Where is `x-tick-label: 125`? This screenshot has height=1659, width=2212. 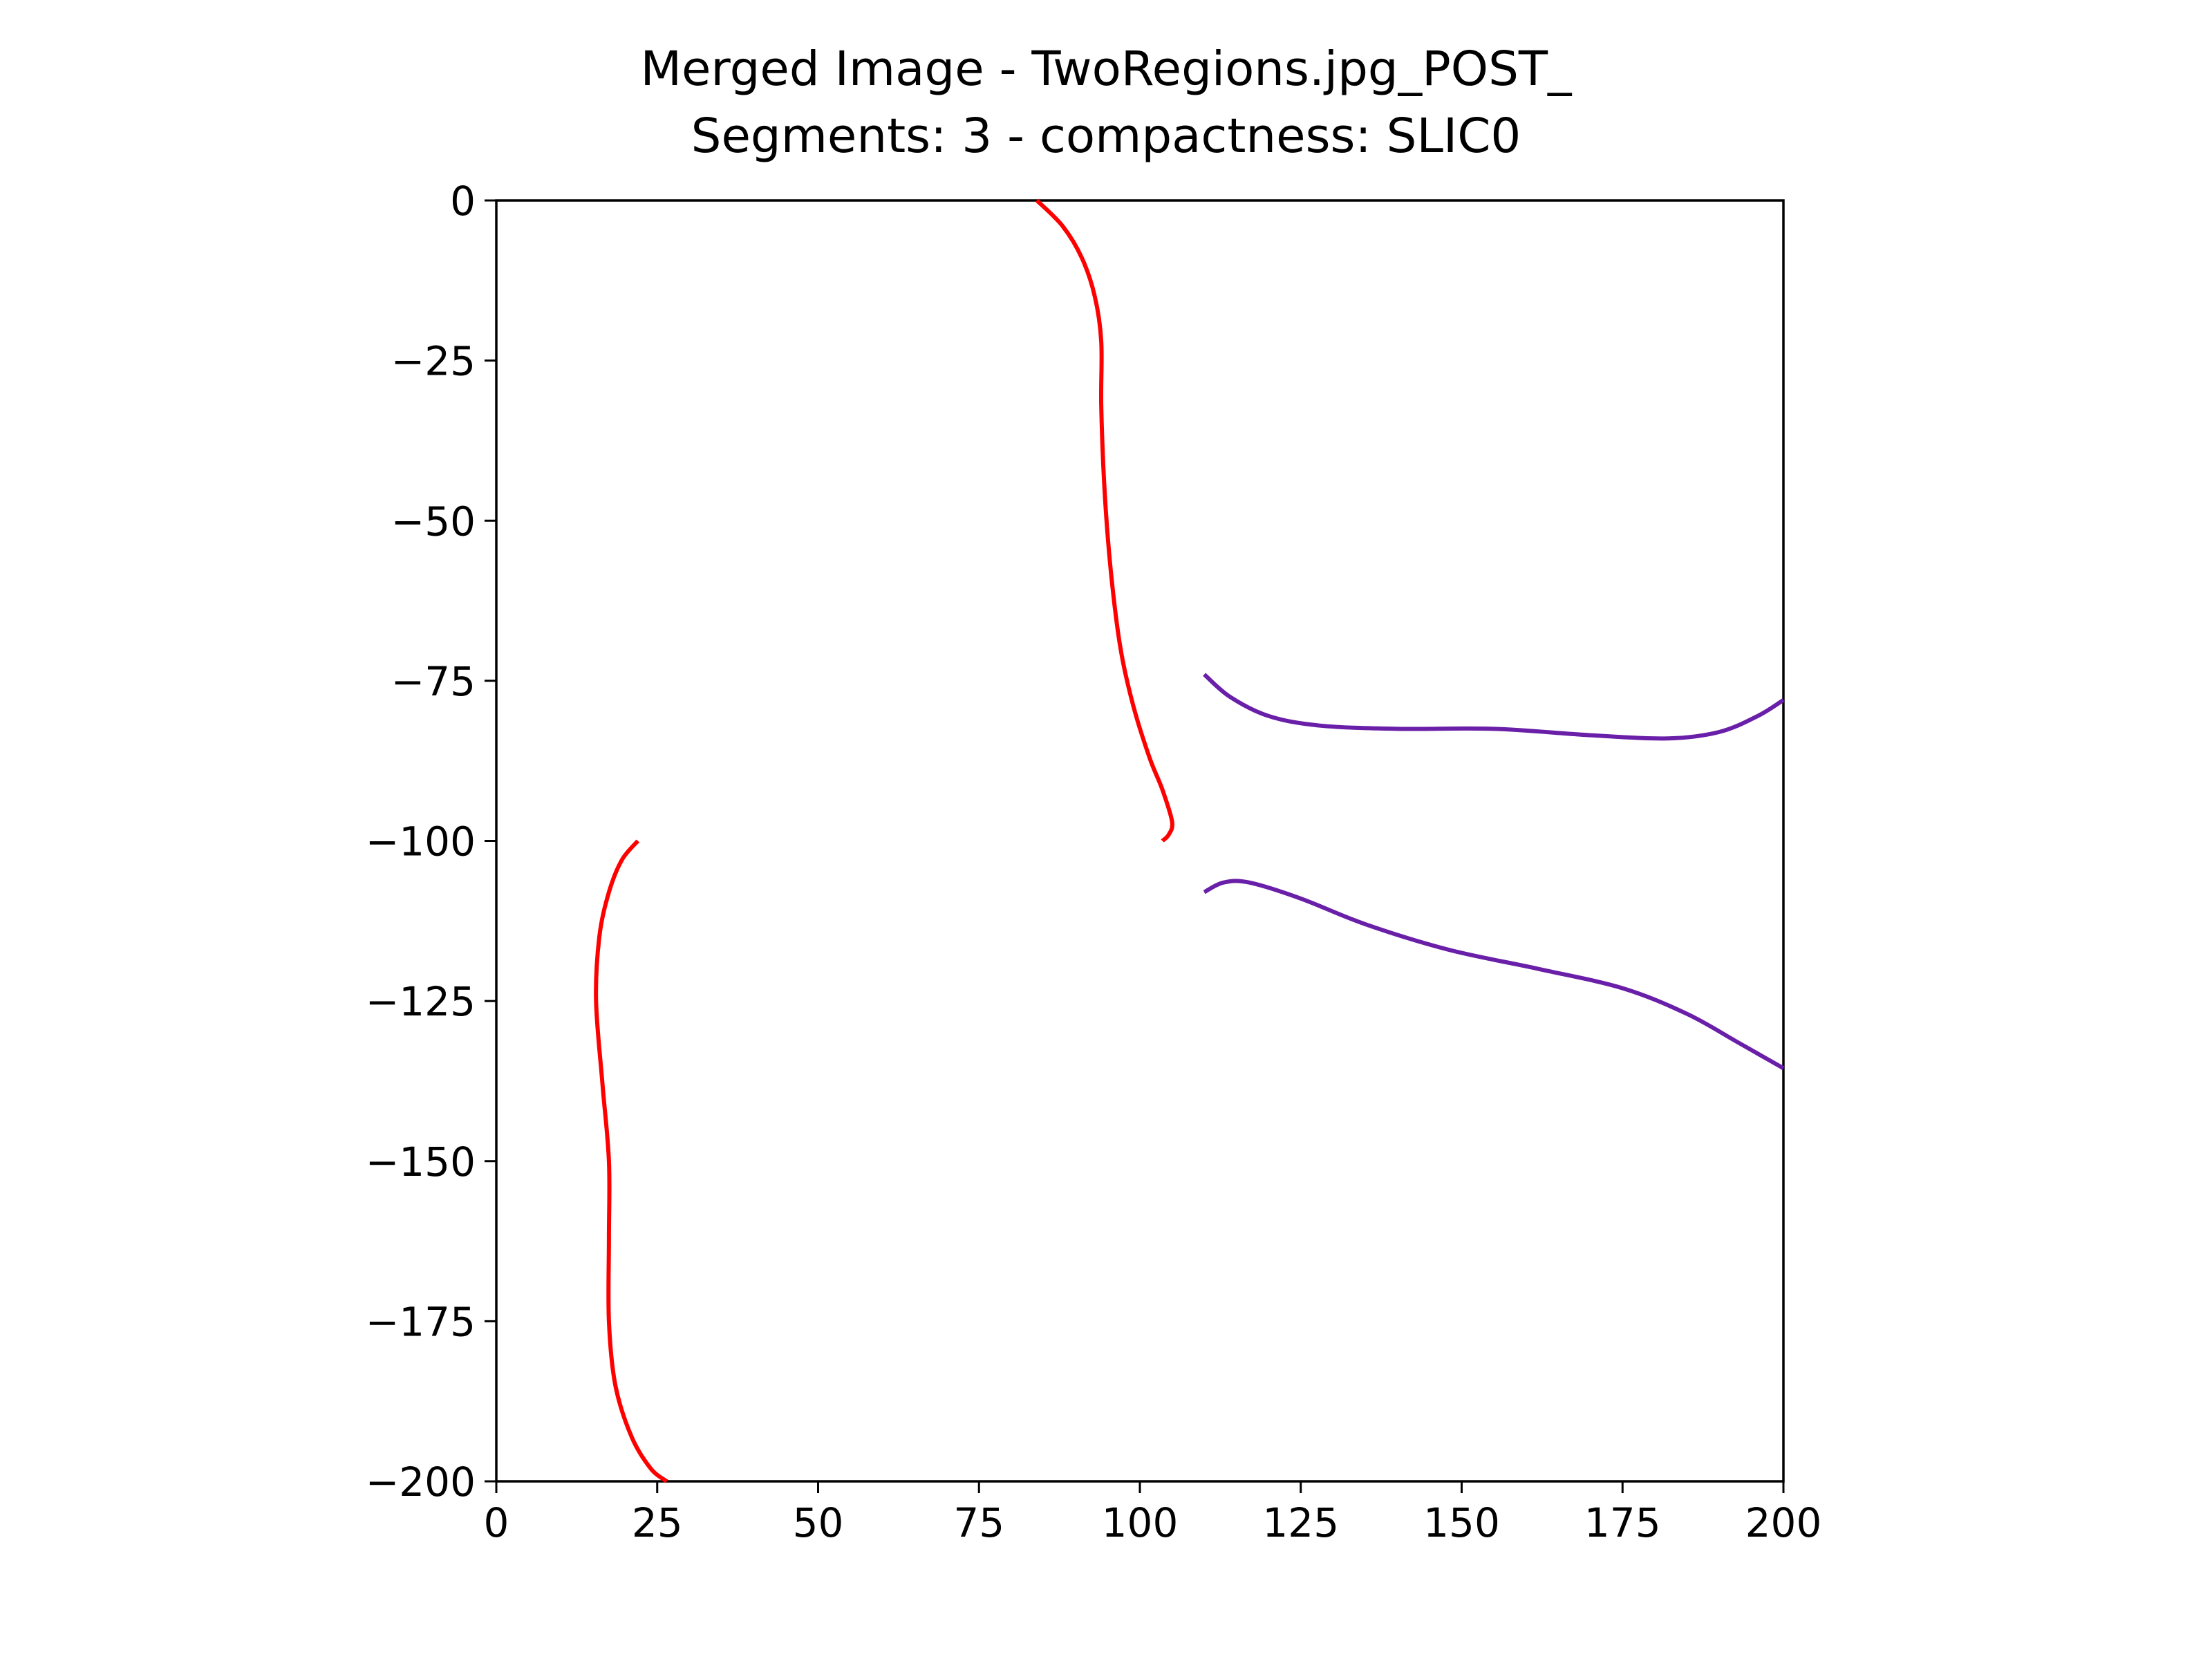
x-tick-label: 125 is located at coordinates (1300, 1522).